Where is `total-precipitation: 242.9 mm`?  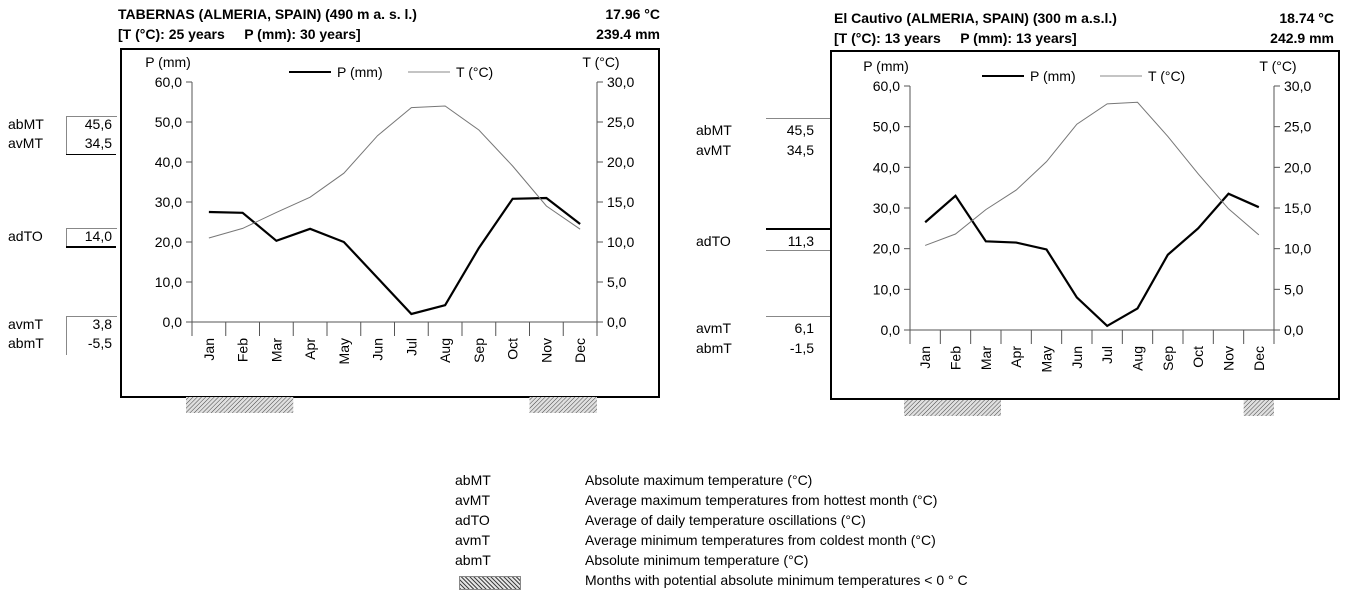 total-precipitation: 242.9 mm is located at coordinates (1302, 38).